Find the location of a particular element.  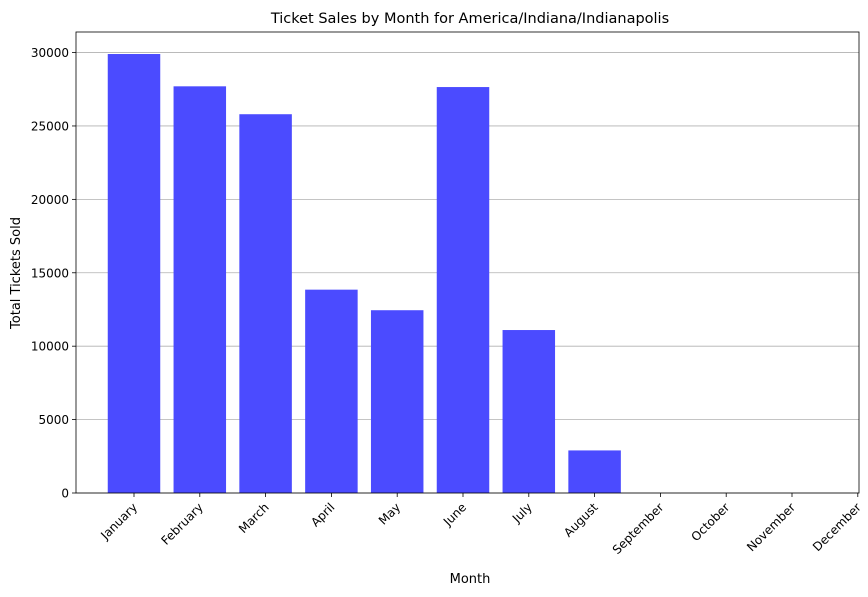

y-tick-label: 15000 is located at coordinates (50, 273).